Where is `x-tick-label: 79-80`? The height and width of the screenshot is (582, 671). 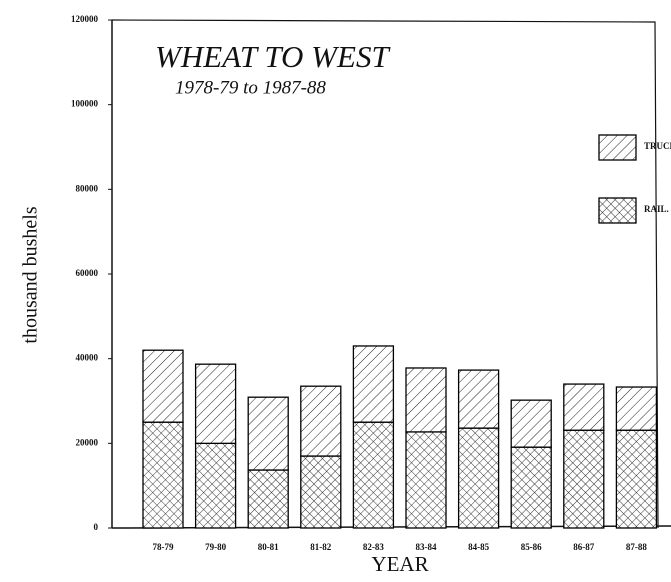
x-tick-label: 79-80 is located at coordinates (215, 547).